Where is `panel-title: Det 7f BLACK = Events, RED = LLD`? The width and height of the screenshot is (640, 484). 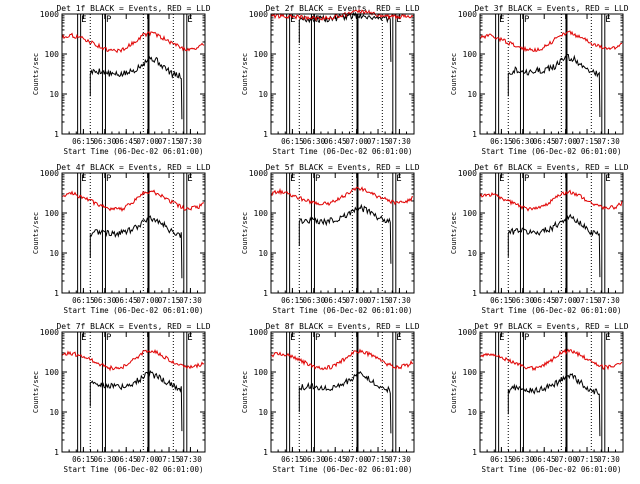 panel-title: Det 7f BLACK = Events, RED = LLD is located at coordinates (133, 326).